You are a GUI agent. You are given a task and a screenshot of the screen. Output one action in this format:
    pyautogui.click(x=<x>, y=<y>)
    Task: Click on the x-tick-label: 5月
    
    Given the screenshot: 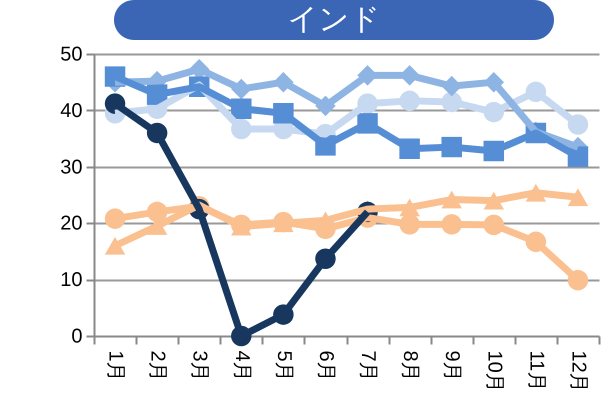 What is the action you would take?
    pyautogui.click(x=283, y=366)
    